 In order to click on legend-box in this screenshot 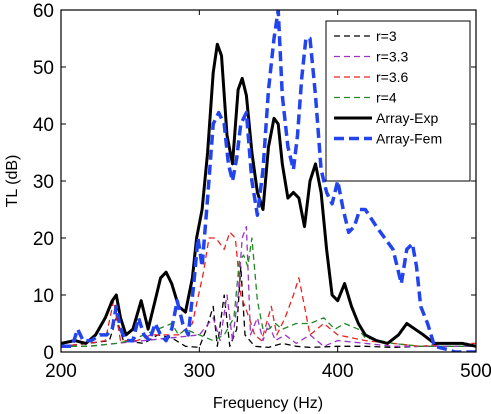, I will do `click(398, 101)`.